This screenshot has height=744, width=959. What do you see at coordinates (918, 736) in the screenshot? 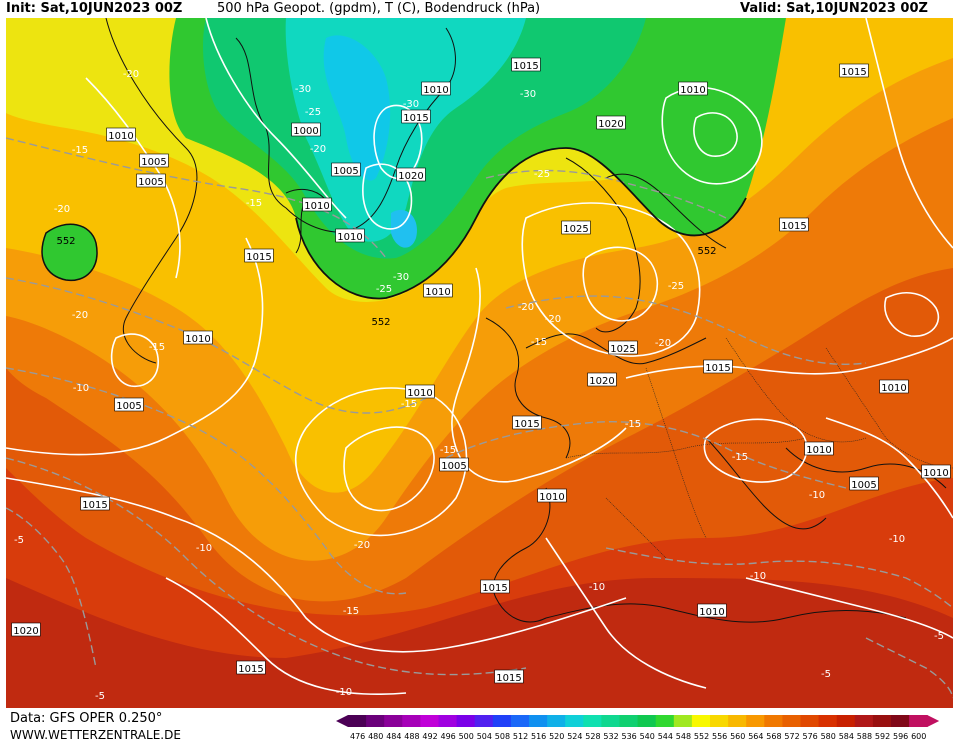
I see `legend-value: 600` at bounding box center [918, 736].